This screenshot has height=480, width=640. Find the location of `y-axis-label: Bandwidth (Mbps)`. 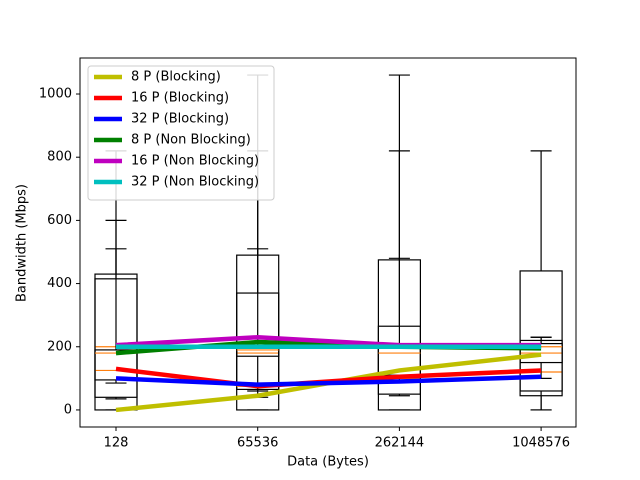

y-axis-label: Bandwidth (Mbps) is located at coordinates (22, 243).